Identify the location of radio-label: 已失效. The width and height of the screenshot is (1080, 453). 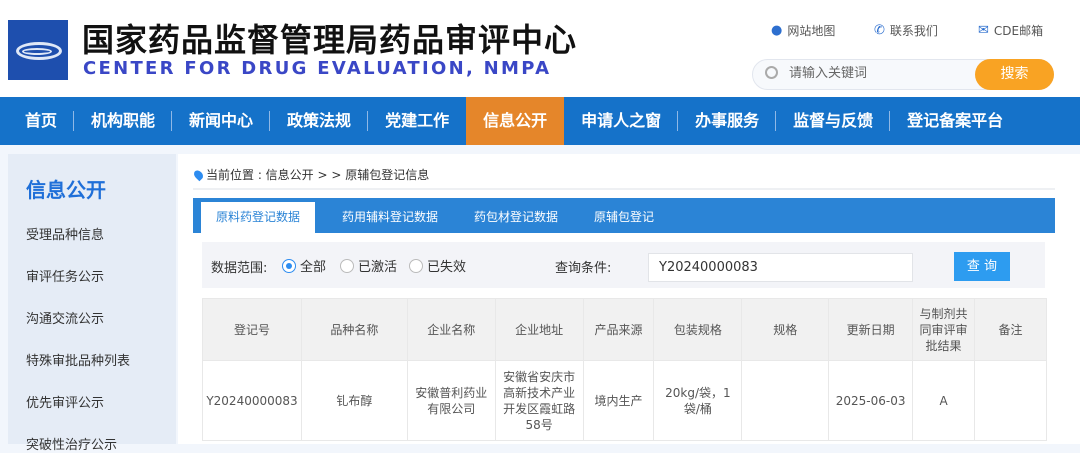
(447, 267).